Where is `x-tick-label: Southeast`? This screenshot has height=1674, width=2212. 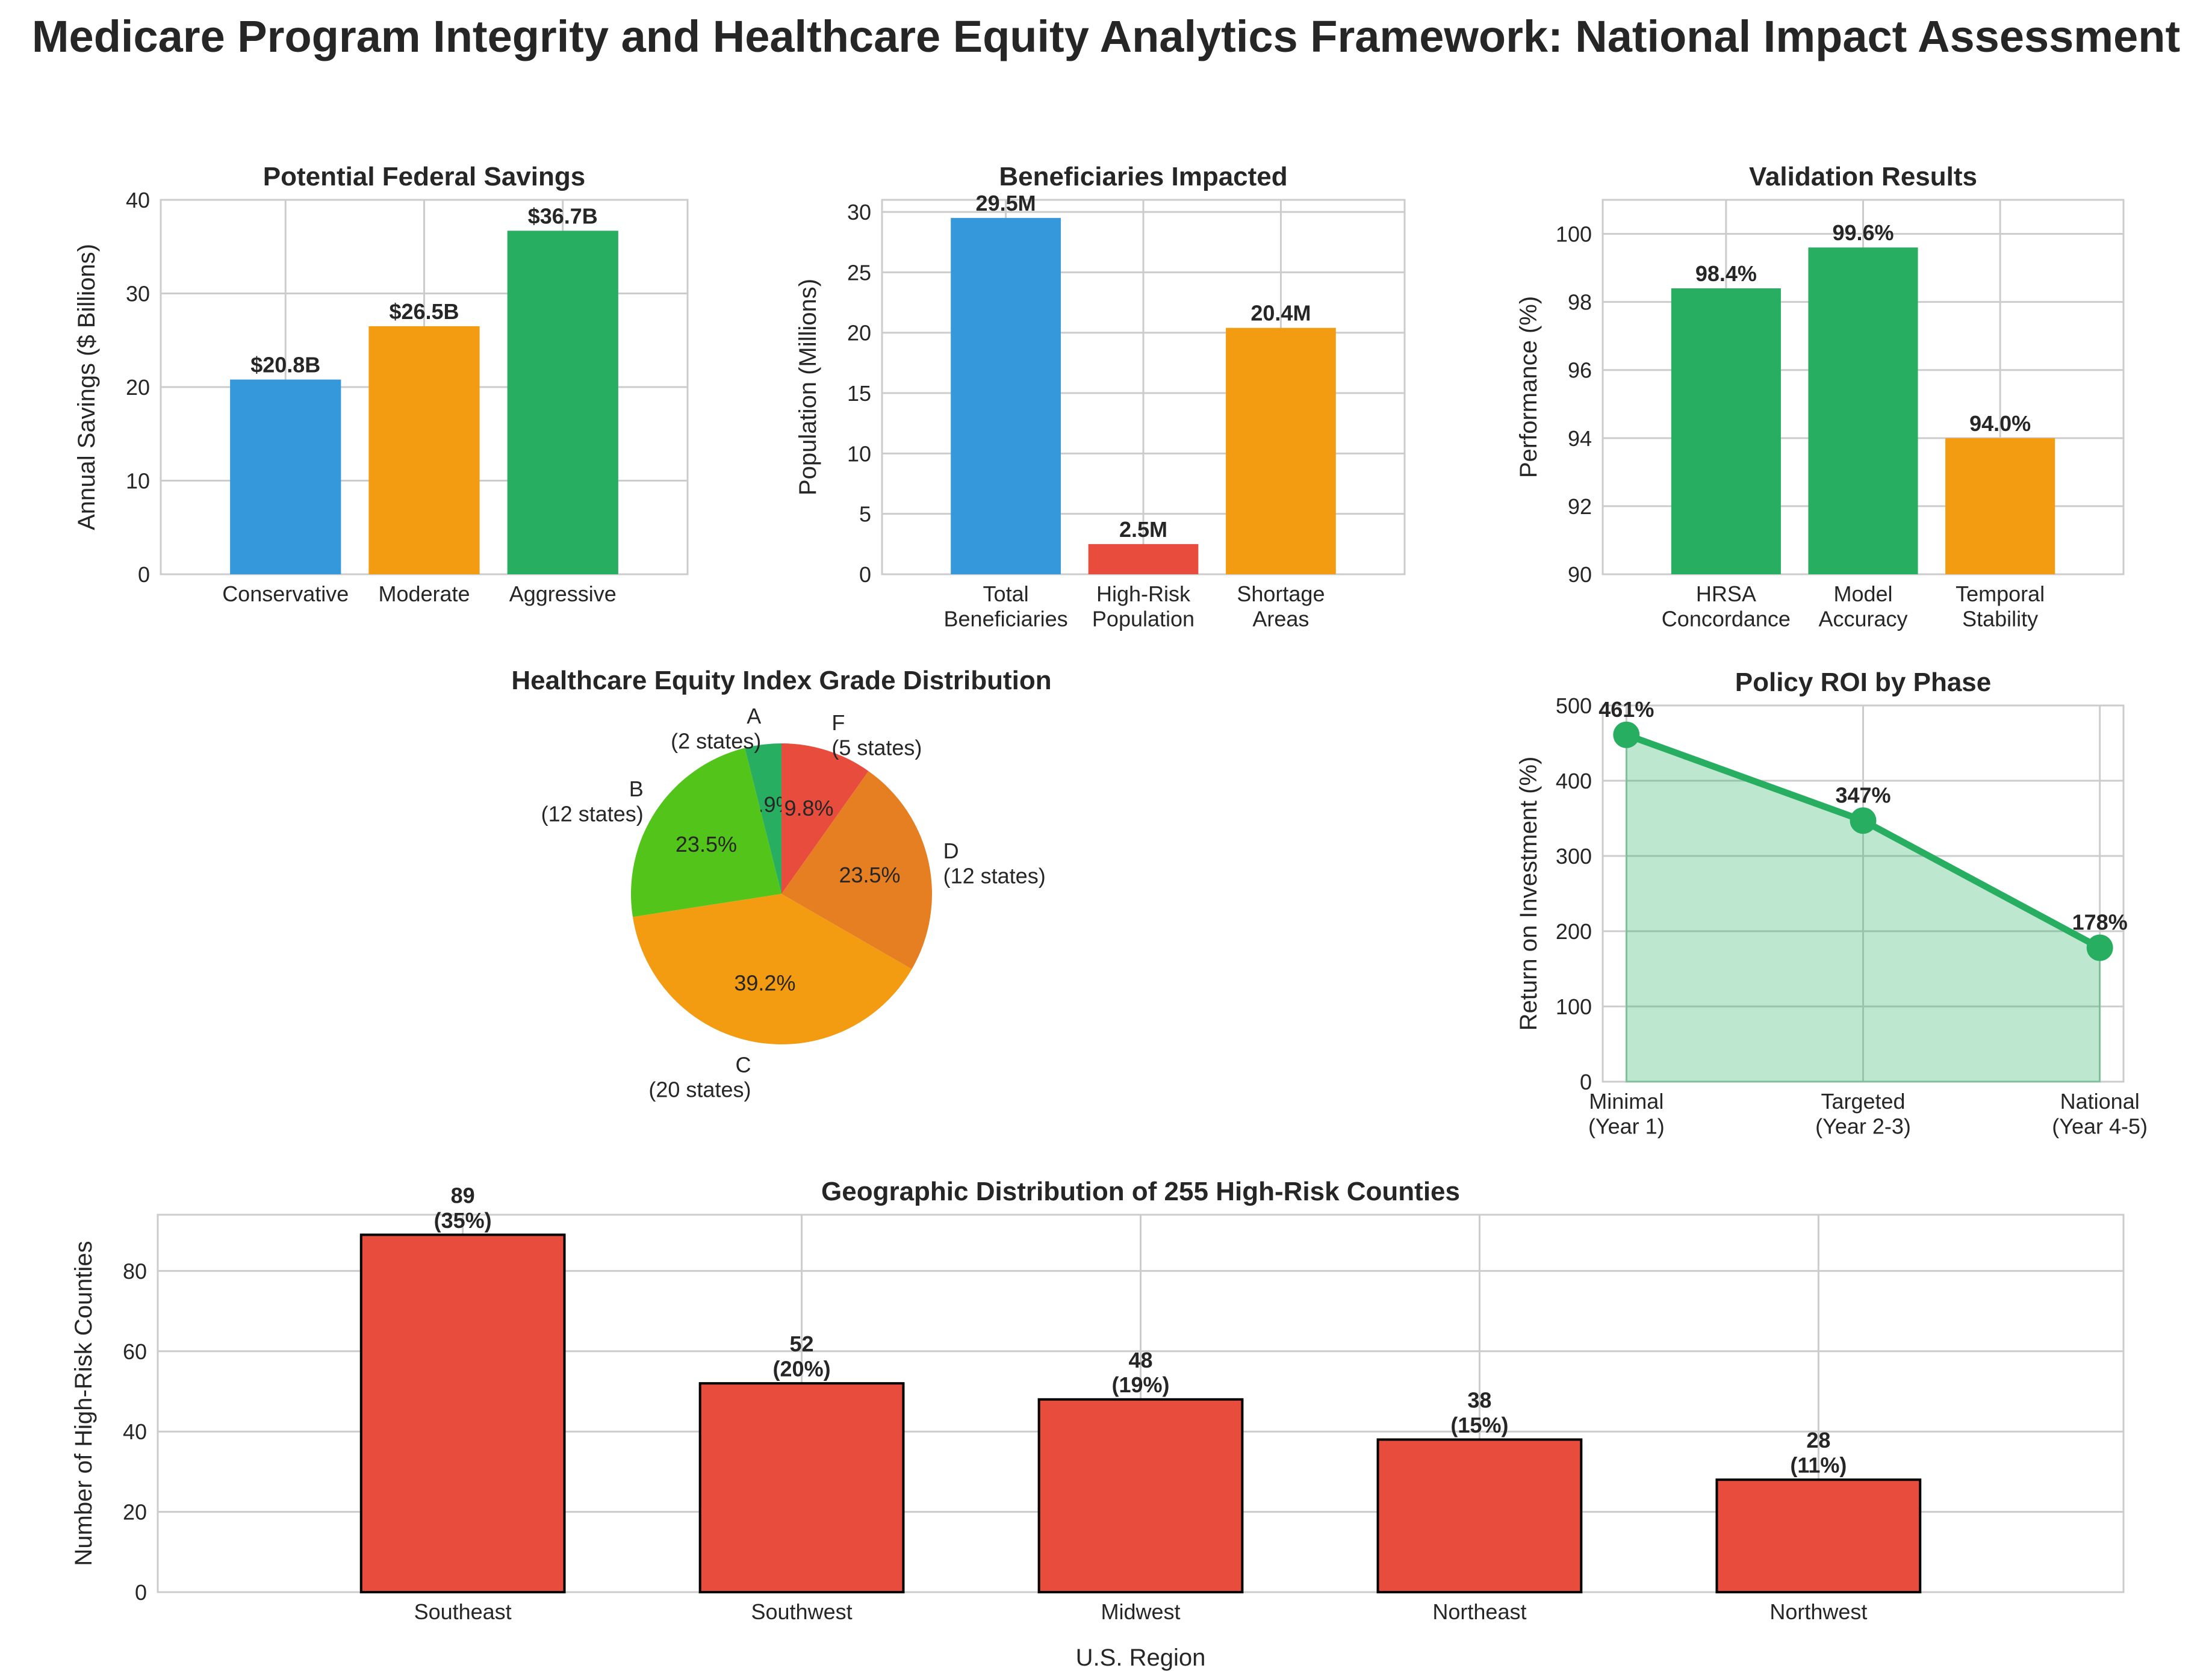 x-tick-label: Southeast is located at coordinates (463, 1611).